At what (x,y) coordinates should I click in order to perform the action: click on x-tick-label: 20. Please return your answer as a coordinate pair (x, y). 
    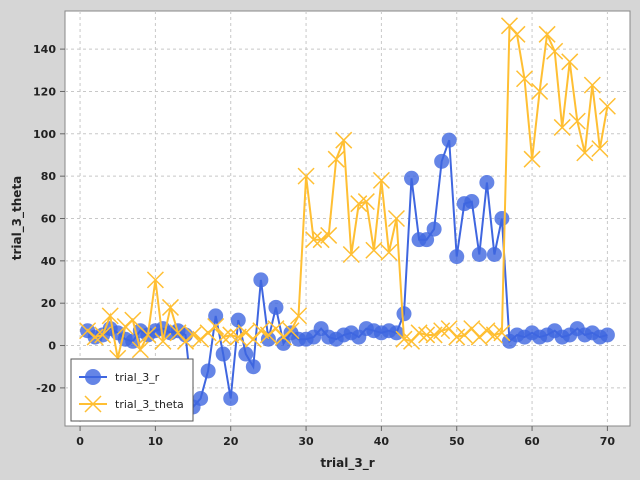
    Looking at the image, I should click on (231, 441).